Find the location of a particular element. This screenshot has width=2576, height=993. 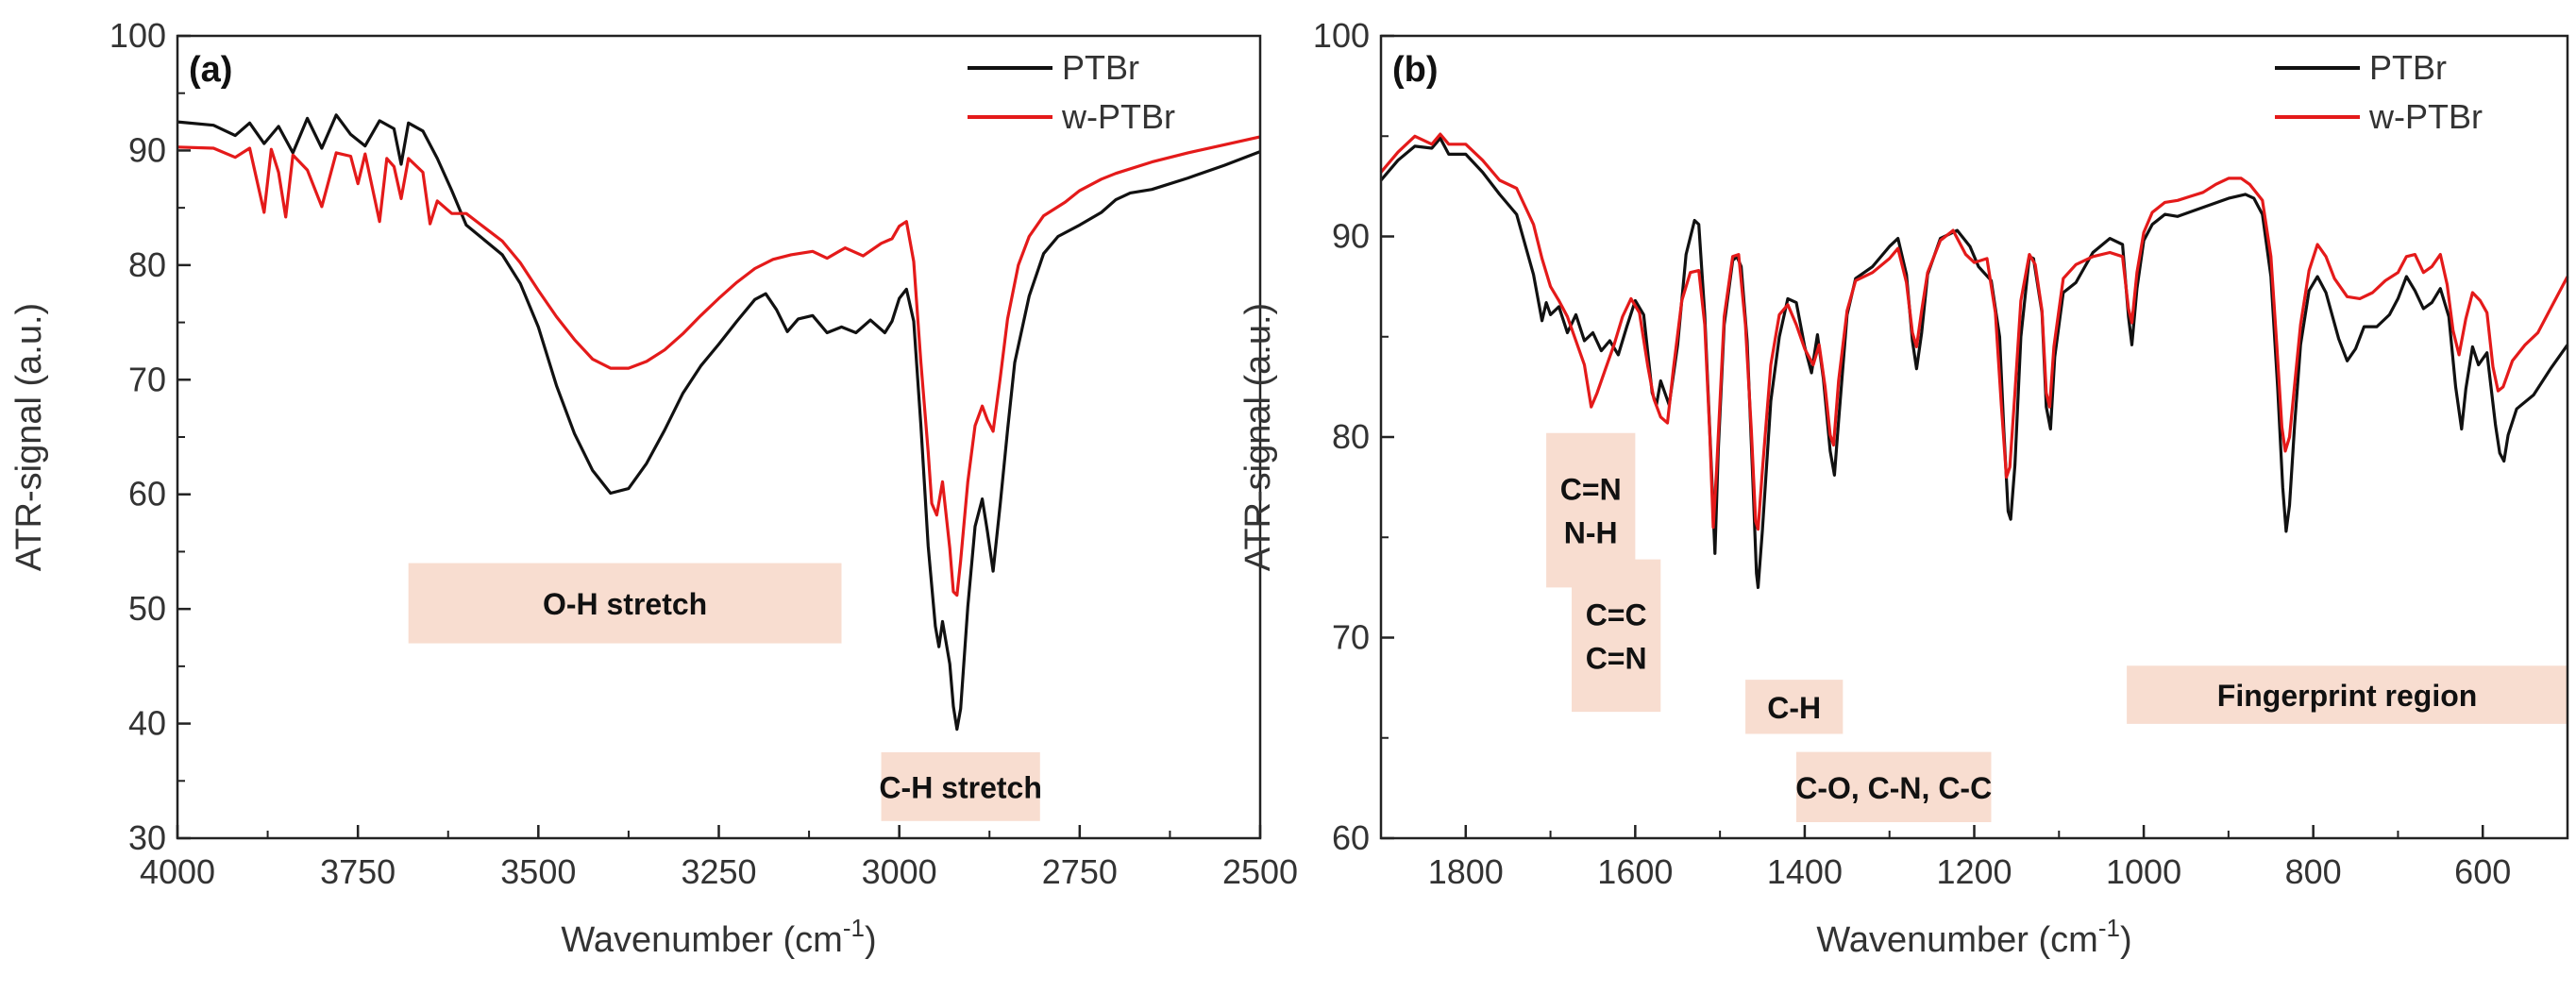

y-tick-label: 50 is located at coordinates (147, 608).